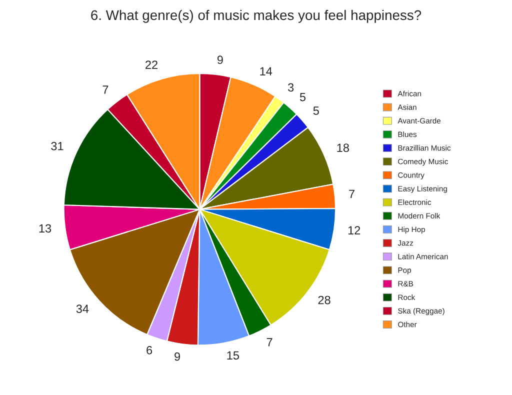 The image size is (512, 395). Describe the element at coordinates (343, 148) in the screenshot. I see `data-label: 18` at that location.